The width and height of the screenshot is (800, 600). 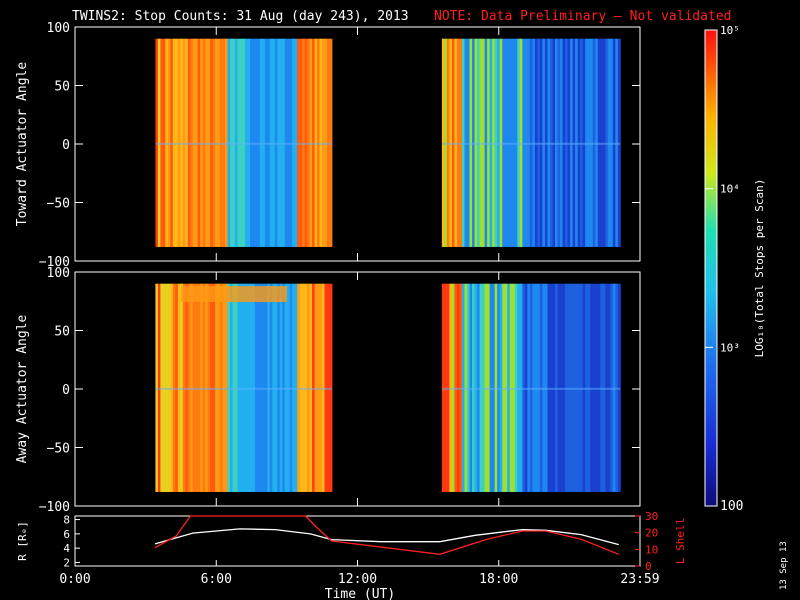 I want to click on colorbar-tick-label: 10⁴, so click(x=730, y=189).